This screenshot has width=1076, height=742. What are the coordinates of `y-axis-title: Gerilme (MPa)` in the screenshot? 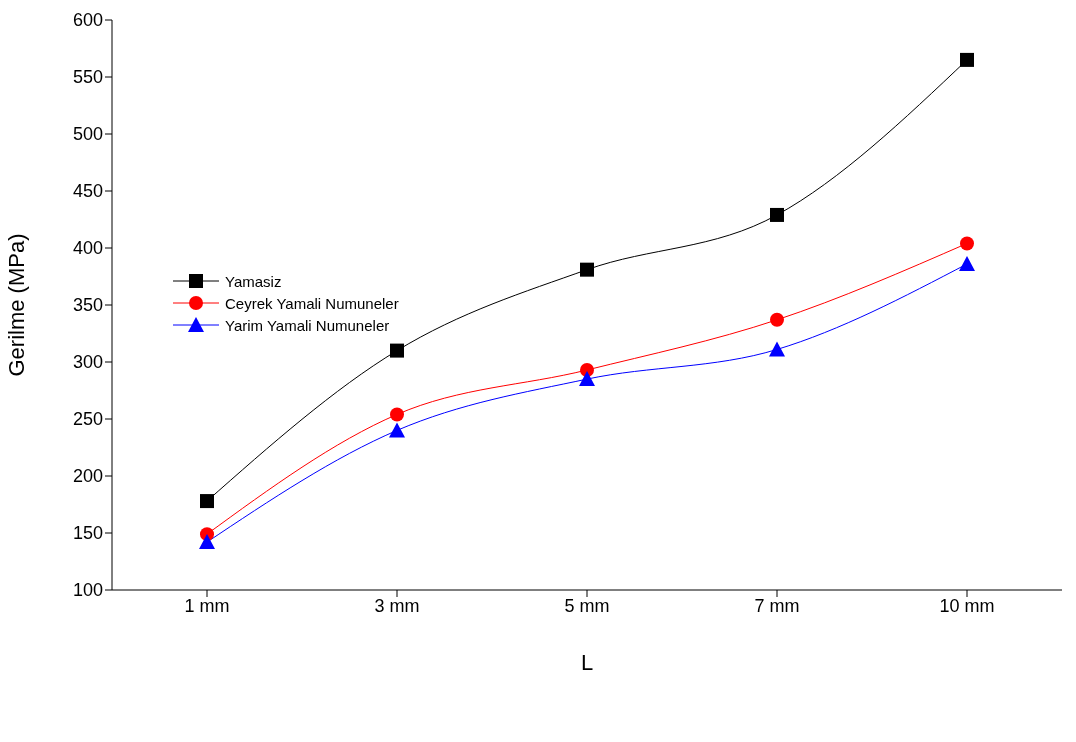 It's located at (16, 305).